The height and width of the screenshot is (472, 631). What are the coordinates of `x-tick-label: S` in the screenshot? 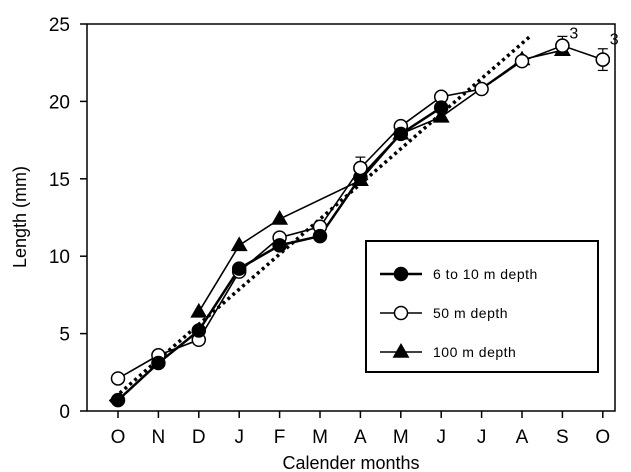 It's located at (562, 437).